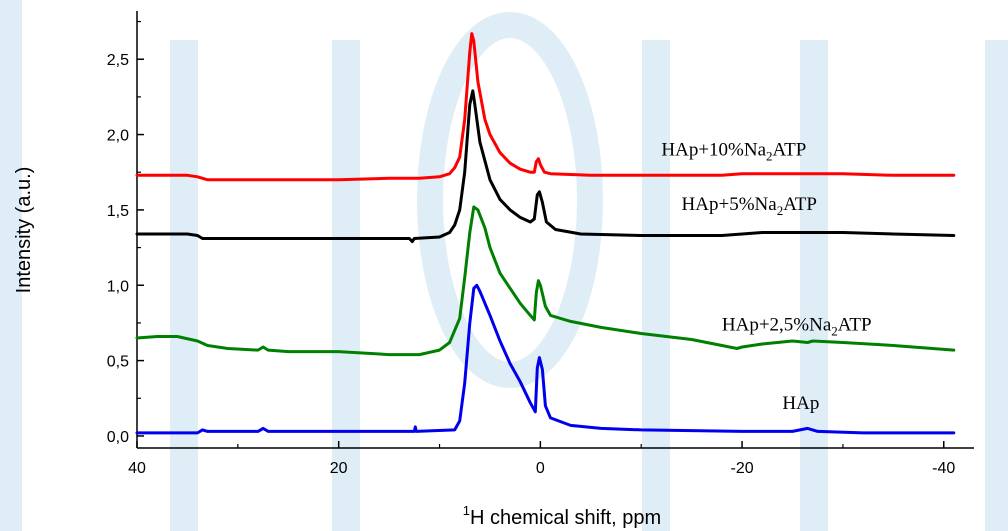  What do you see at coordinates (713, 150) in the screenshot?
I see `series-label-text: HAp+10%Na` at bounding box center [713, 150].